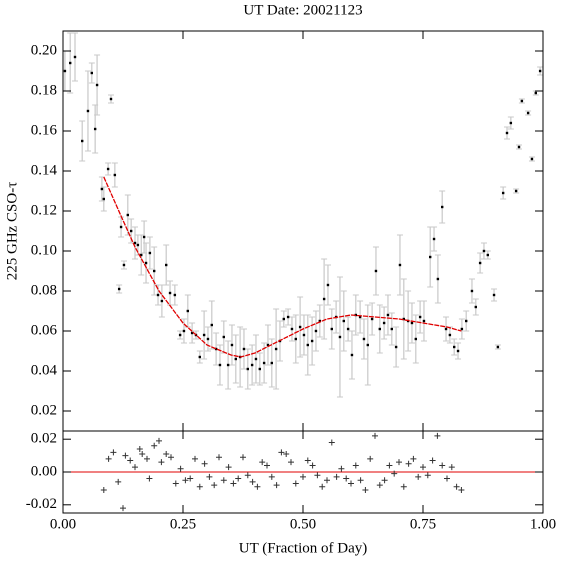 This screenshot has width=574, height=574. I want to click on chart-title: UT Date: 20021123, so click(302, 10).